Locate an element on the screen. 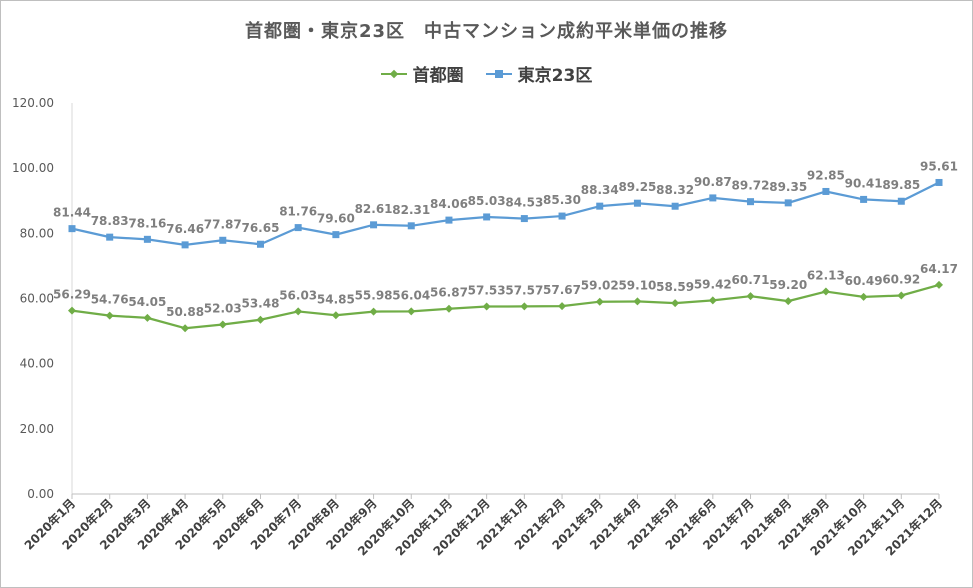 The width and height of the screenshot is (973, 588). data-label: 88.32 is located at coordinates (675, 190).